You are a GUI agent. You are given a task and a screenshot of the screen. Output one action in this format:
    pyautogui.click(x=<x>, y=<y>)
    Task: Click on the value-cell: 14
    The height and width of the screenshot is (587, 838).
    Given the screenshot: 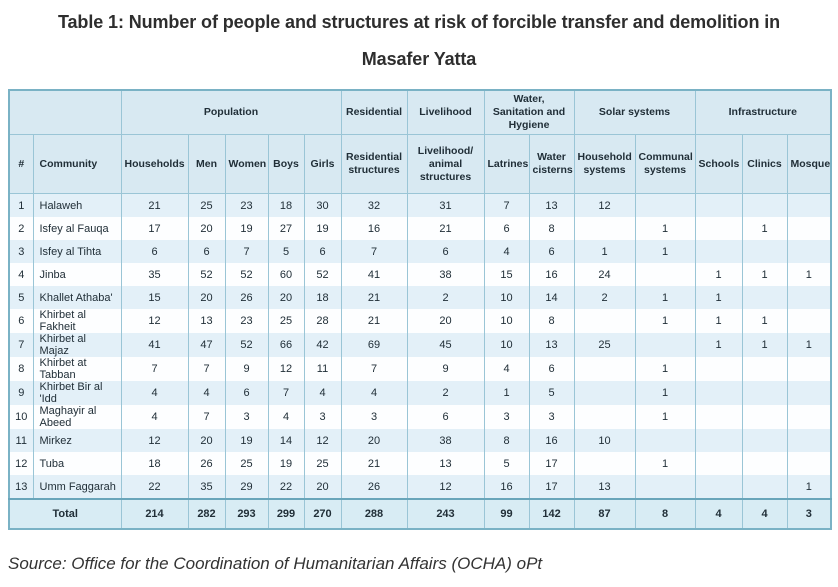 What is the action you would take?
    pyautogui.click(x=286, y=441)
    